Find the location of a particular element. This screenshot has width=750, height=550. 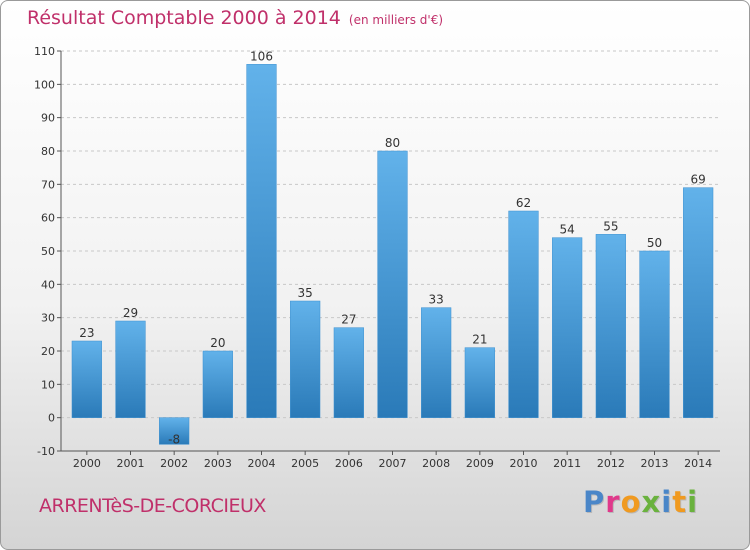

x-tick-label: 2004 is located at coordinates (262, 463).